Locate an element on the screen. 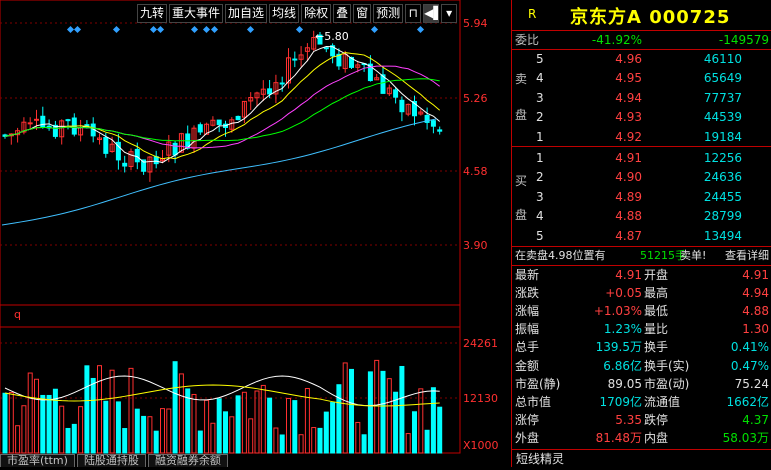 This screenshot has width=771, height=470. toolbar-forecast-button: 预测 is located at coordinates (388, 13).